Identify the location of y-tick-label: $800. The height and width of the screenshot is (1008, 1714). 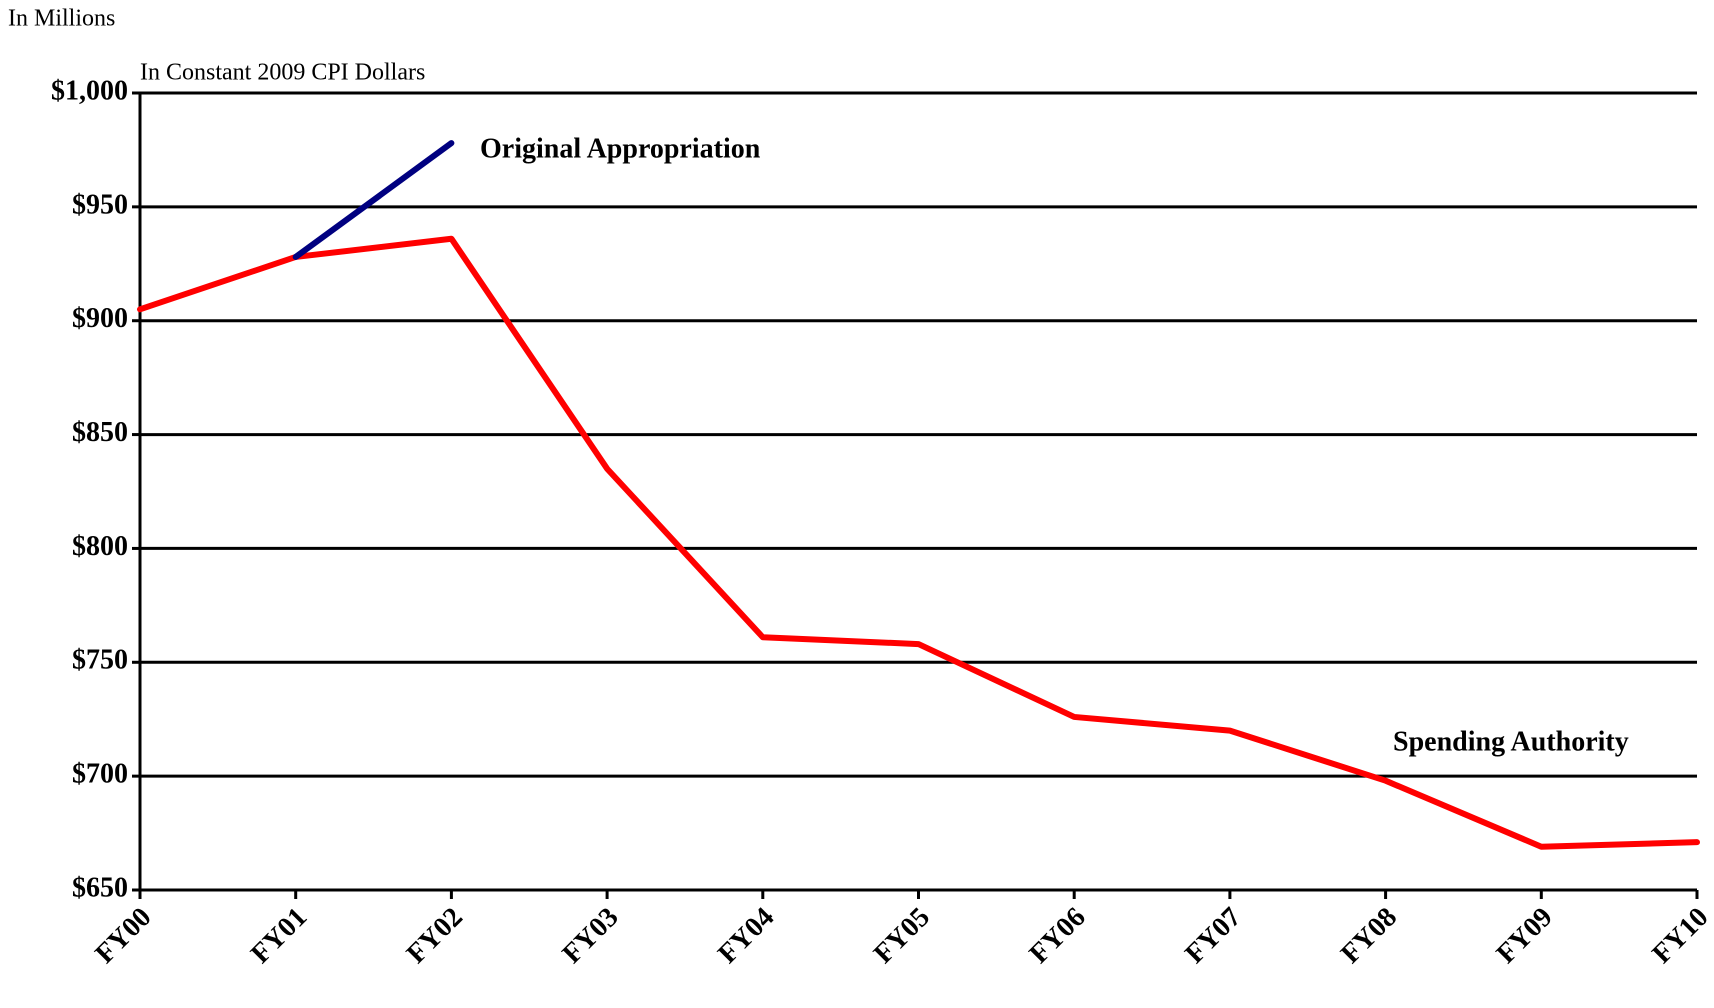
(100, 546).